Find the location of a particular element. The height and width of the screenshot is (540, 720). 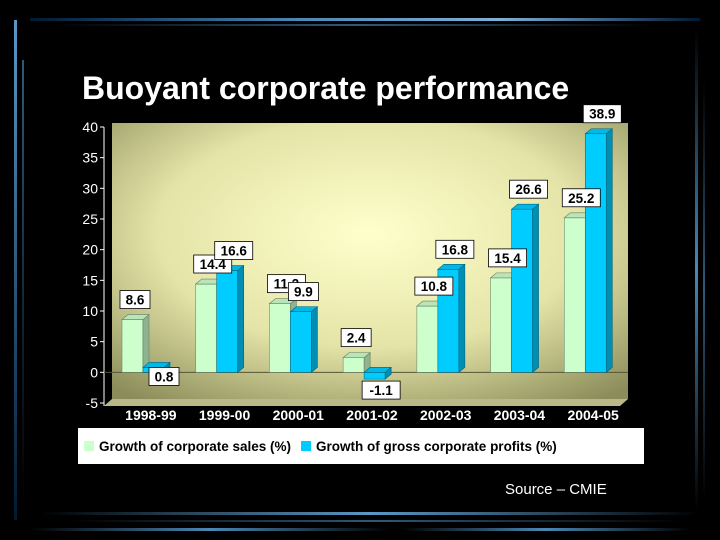

legend-swatch-sales is located at coordinates (89, 446).